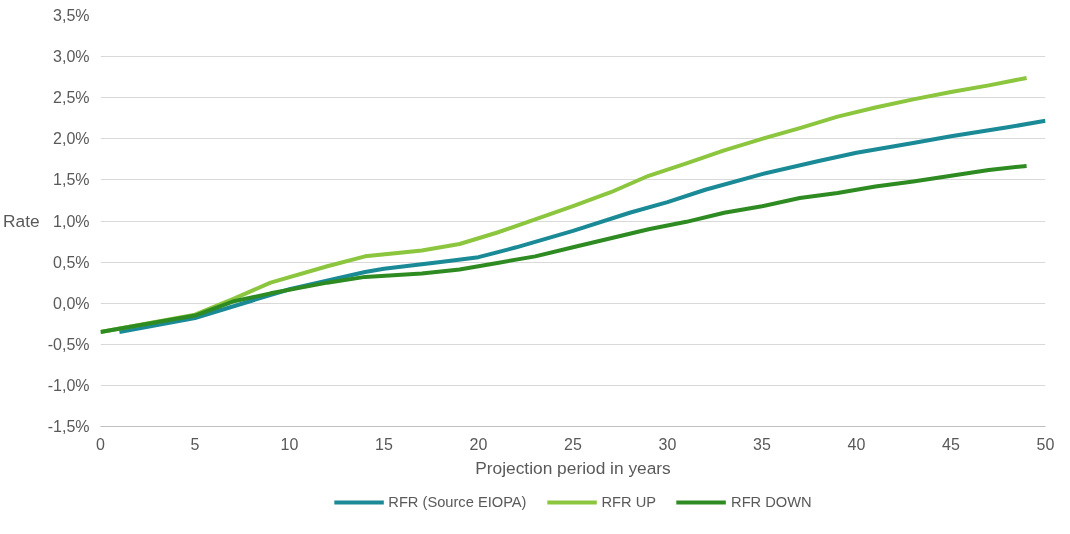  Describe the element at coordinates (384, 444) in the screenshot. I see `x-tick-label: 15` at that location.